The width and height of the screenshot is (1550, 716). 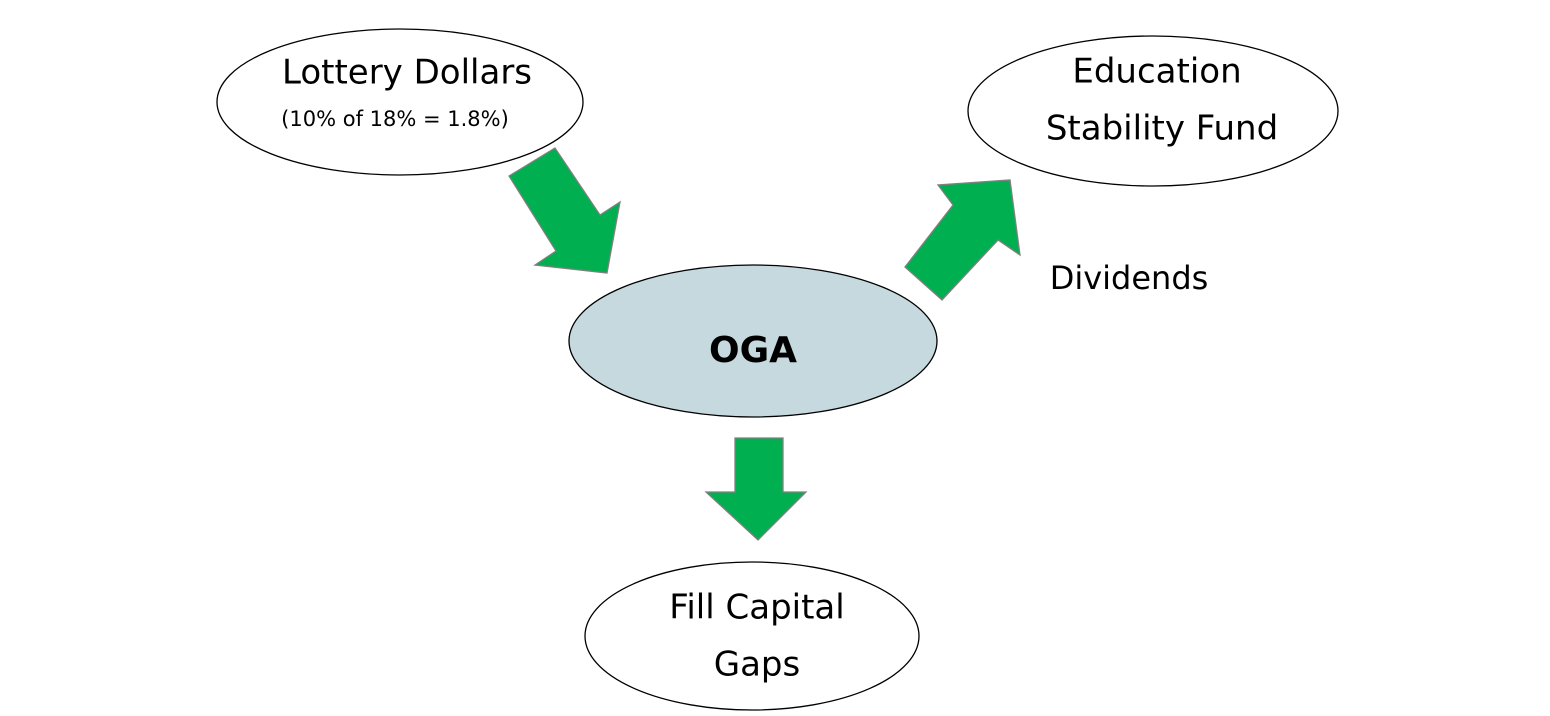 I want to click on node-label: Lottery Dollars, so click(x=407, y=73).